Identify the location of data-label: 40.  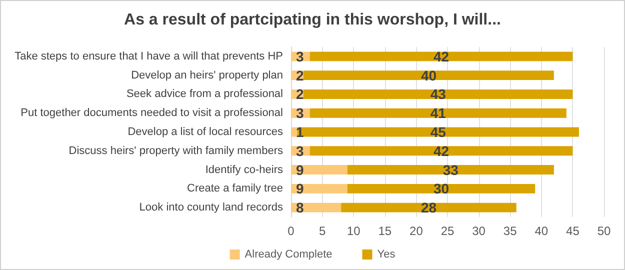
(428, 75).